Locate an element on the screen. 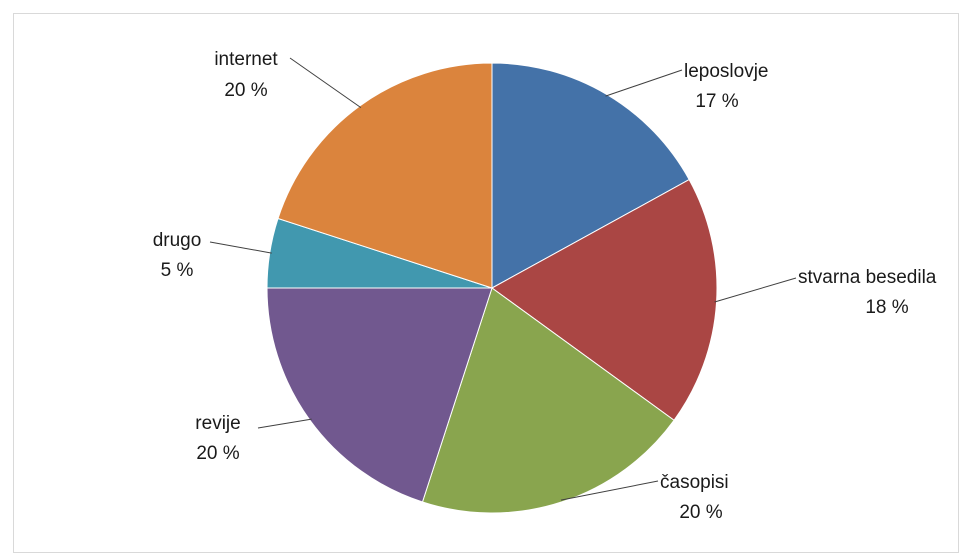 This screenshot has width=972, height=556. leader-line-leposlovje is located at coordinates (644, 83).